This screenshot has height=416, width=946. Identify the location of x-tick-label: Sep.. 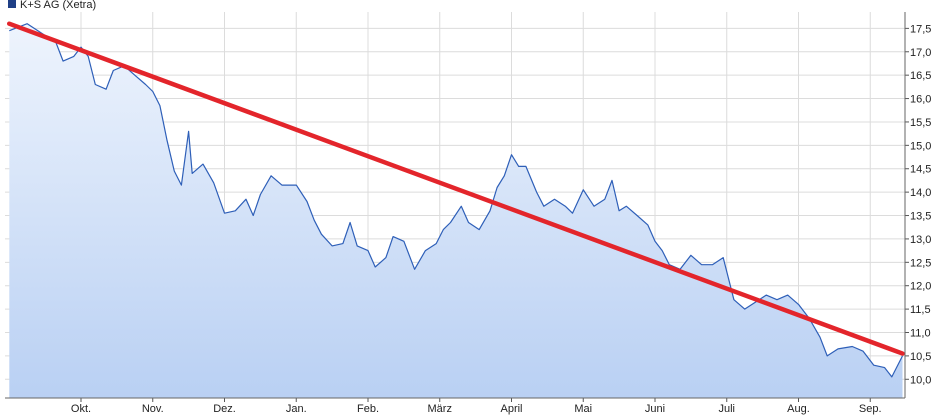
(870, 409).